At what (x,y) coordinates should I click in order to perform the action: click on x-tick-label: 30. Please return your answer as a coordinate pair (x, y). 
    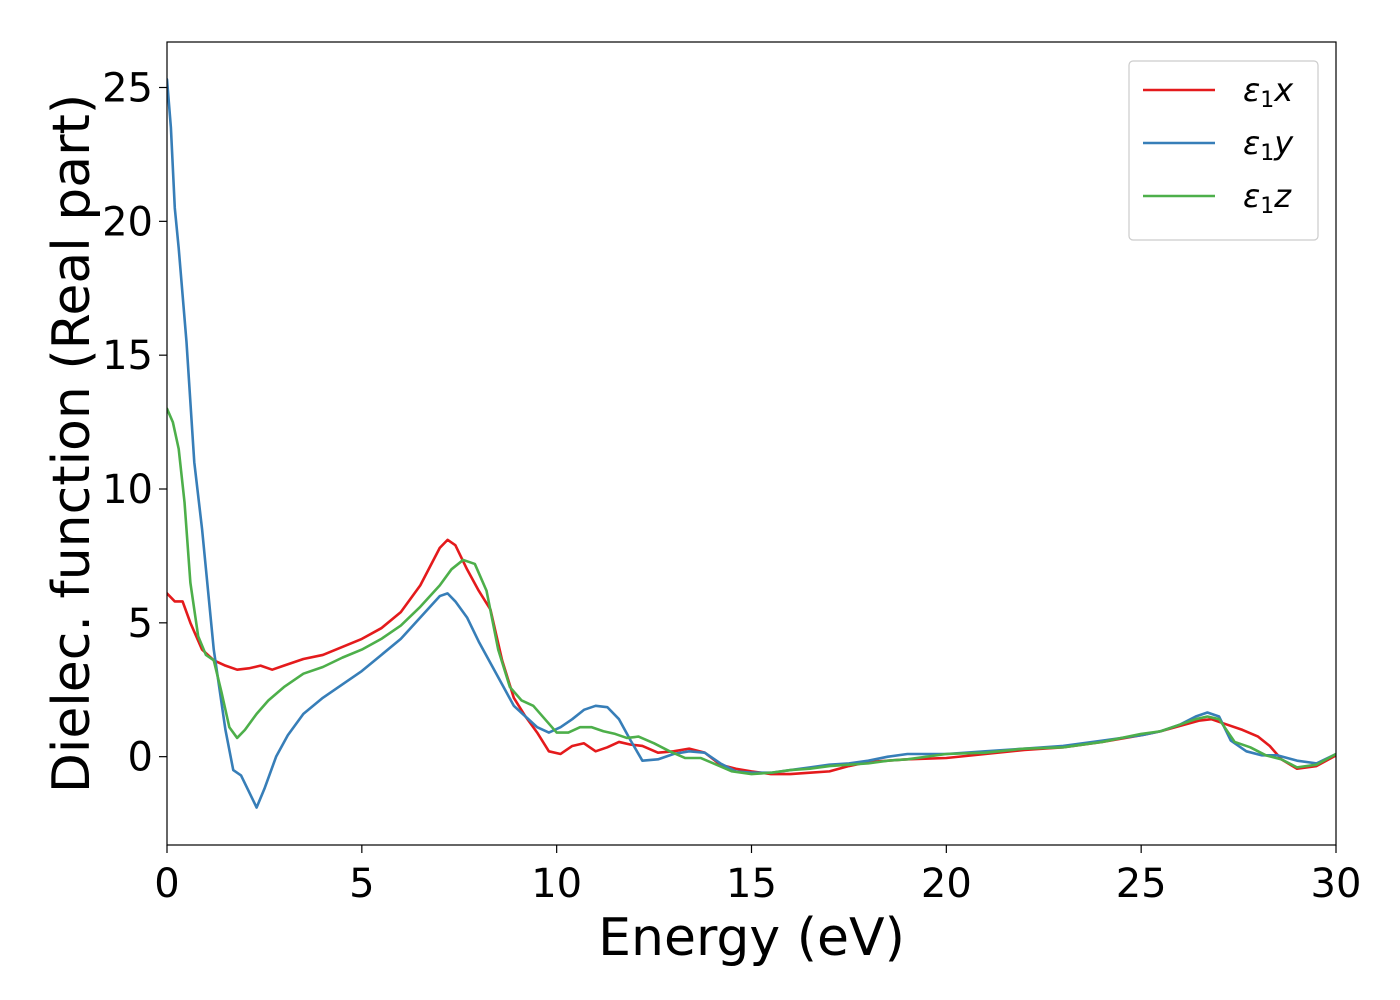
    Looking at the image, I should click on (1336, 884).